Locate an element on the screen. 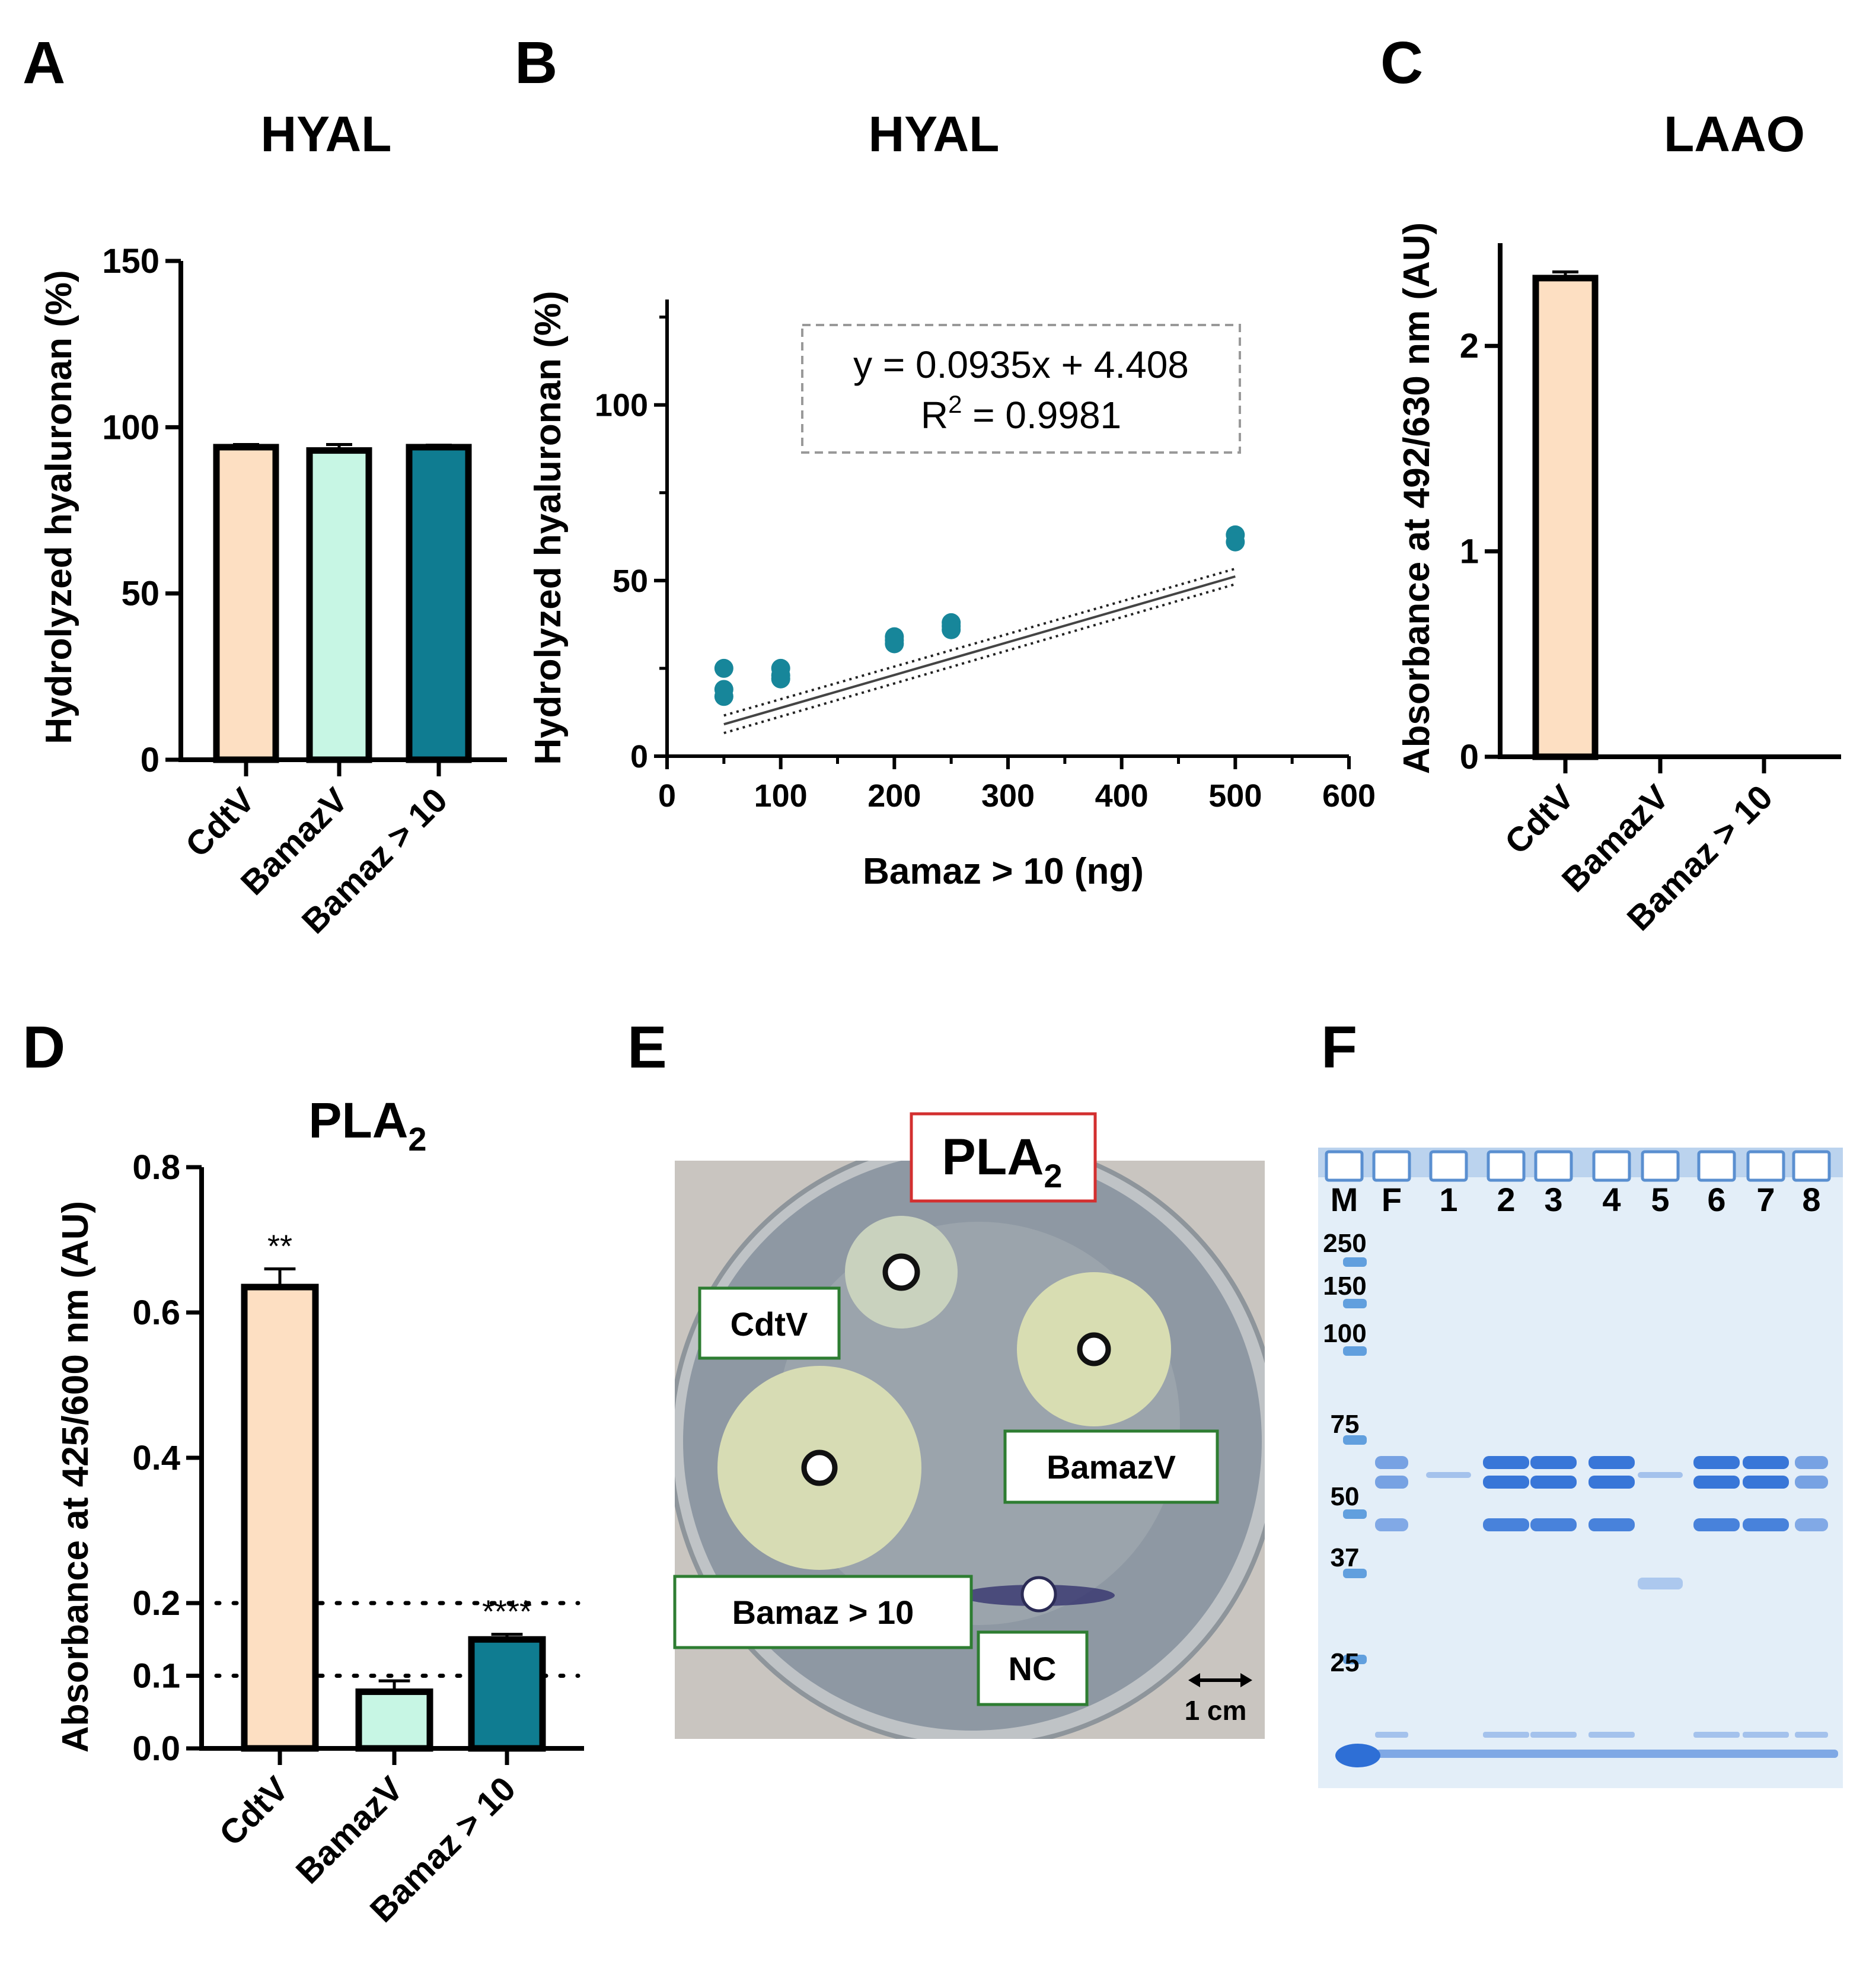 The height and width of the screenshot is (1988, 1866). D-ytick-label-3: 0.4 is located at coordinates (156, 1458).